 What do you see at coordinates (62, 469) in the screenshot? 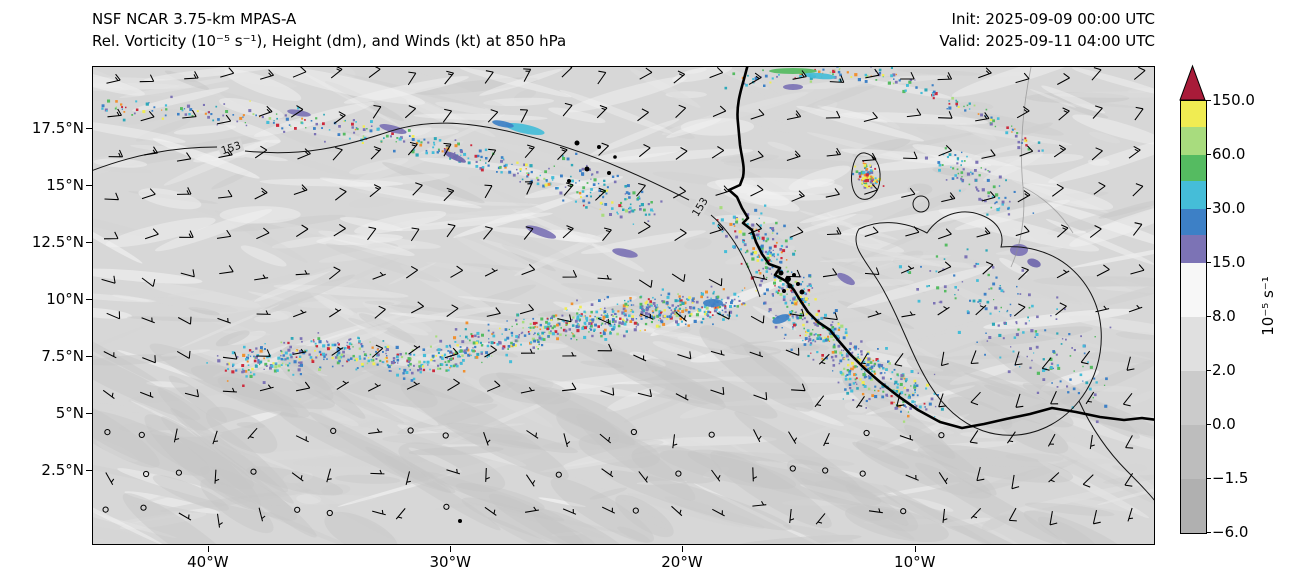
I see `y-tick-label: 2.5°N` at bounding box center [62, 469].